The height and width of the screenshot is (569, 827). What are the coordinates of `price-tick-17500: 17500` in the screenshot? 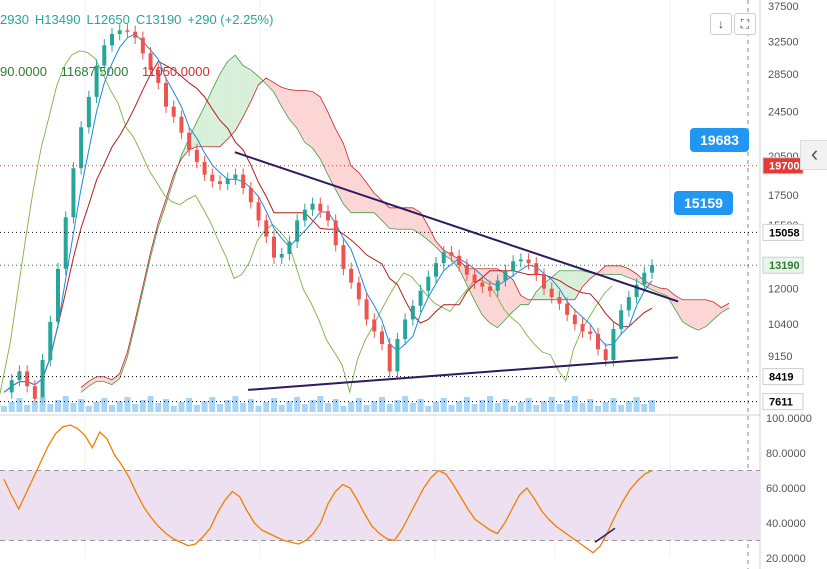 It's located at (783, 196).